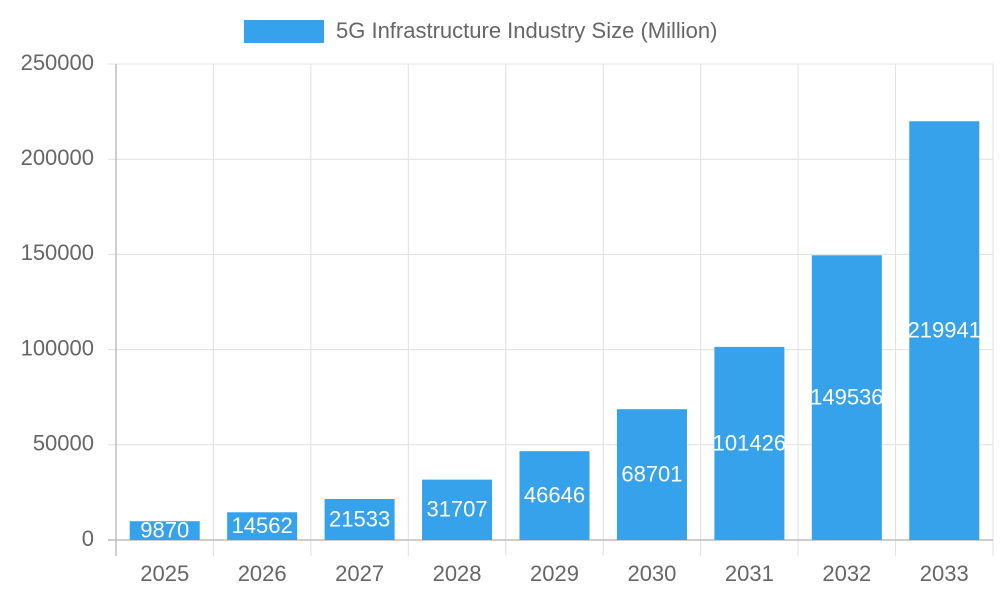 Image resolution: width=1000 pixels, height=600 pixels. Describe the element at coordinates (846, 573) in the screenshot. I see `x-tick-label: 2032` at that location.